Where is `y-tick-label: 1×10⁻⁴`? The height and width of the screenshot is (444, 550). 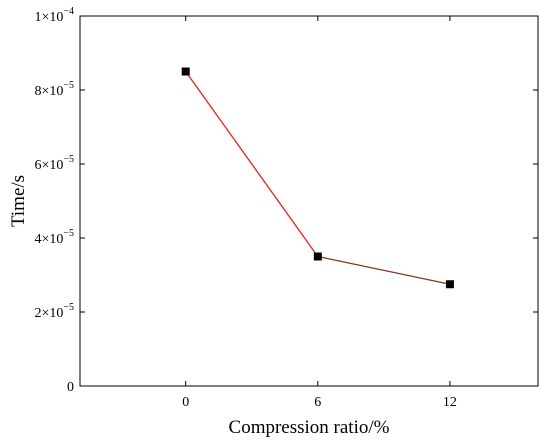 y-tick-label: 1×10⁻⁴ is located at coordinates (54, 15).